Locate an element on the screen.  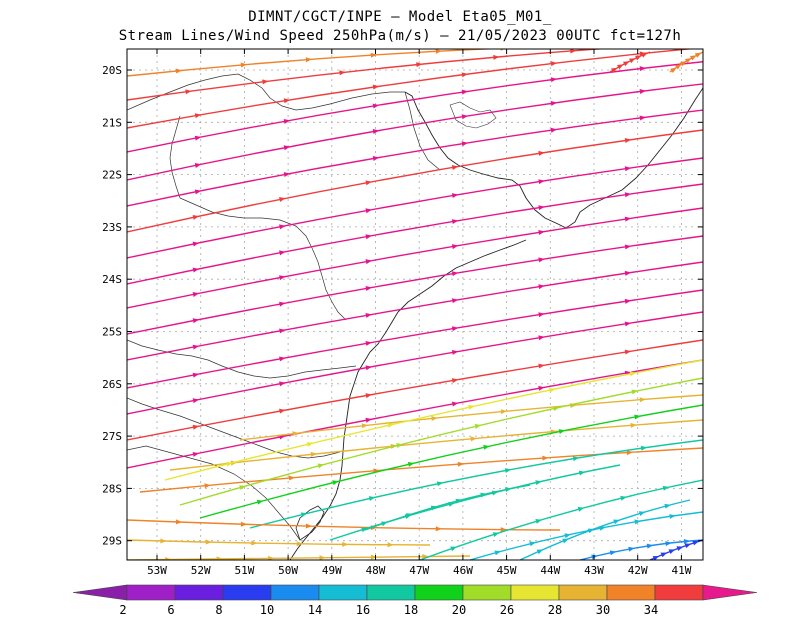
colorbar-label: 18 is located at coordinates (411, 610).